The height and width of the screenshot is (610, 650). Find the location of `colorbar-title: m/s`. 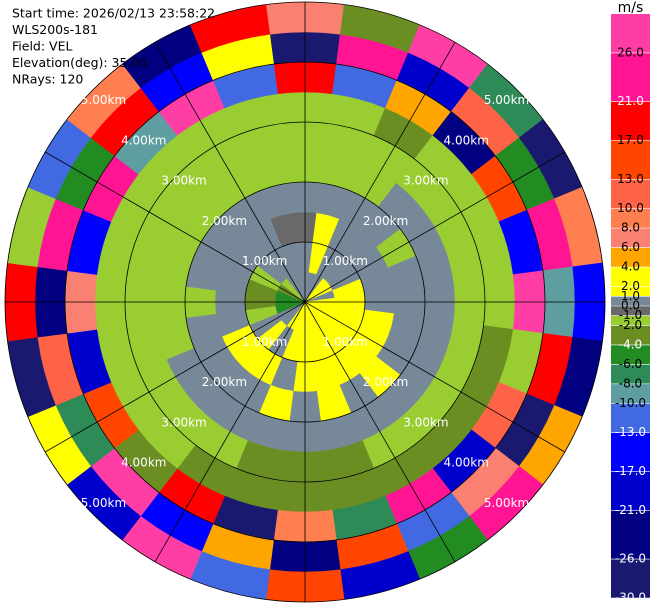

colorbar-title: m/s is located at coordinates (631, 8).